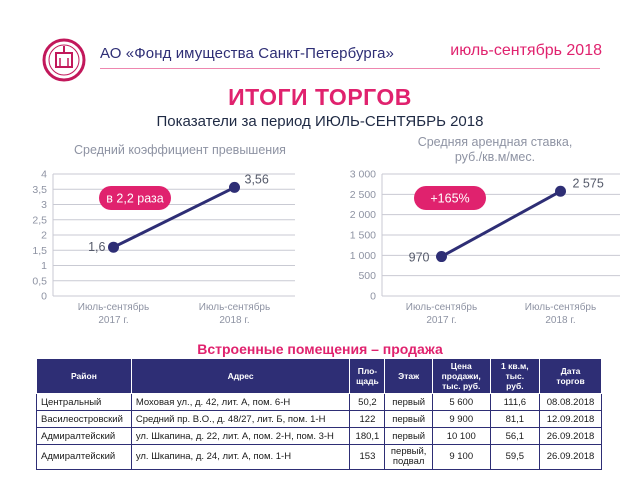 The width and height of the screenshot is (640, 480). Describe the element at coordinates (515, 376) in the screenshot. I see `col-header-sqm: 1 кв.м, тыс. руб.` at that location.